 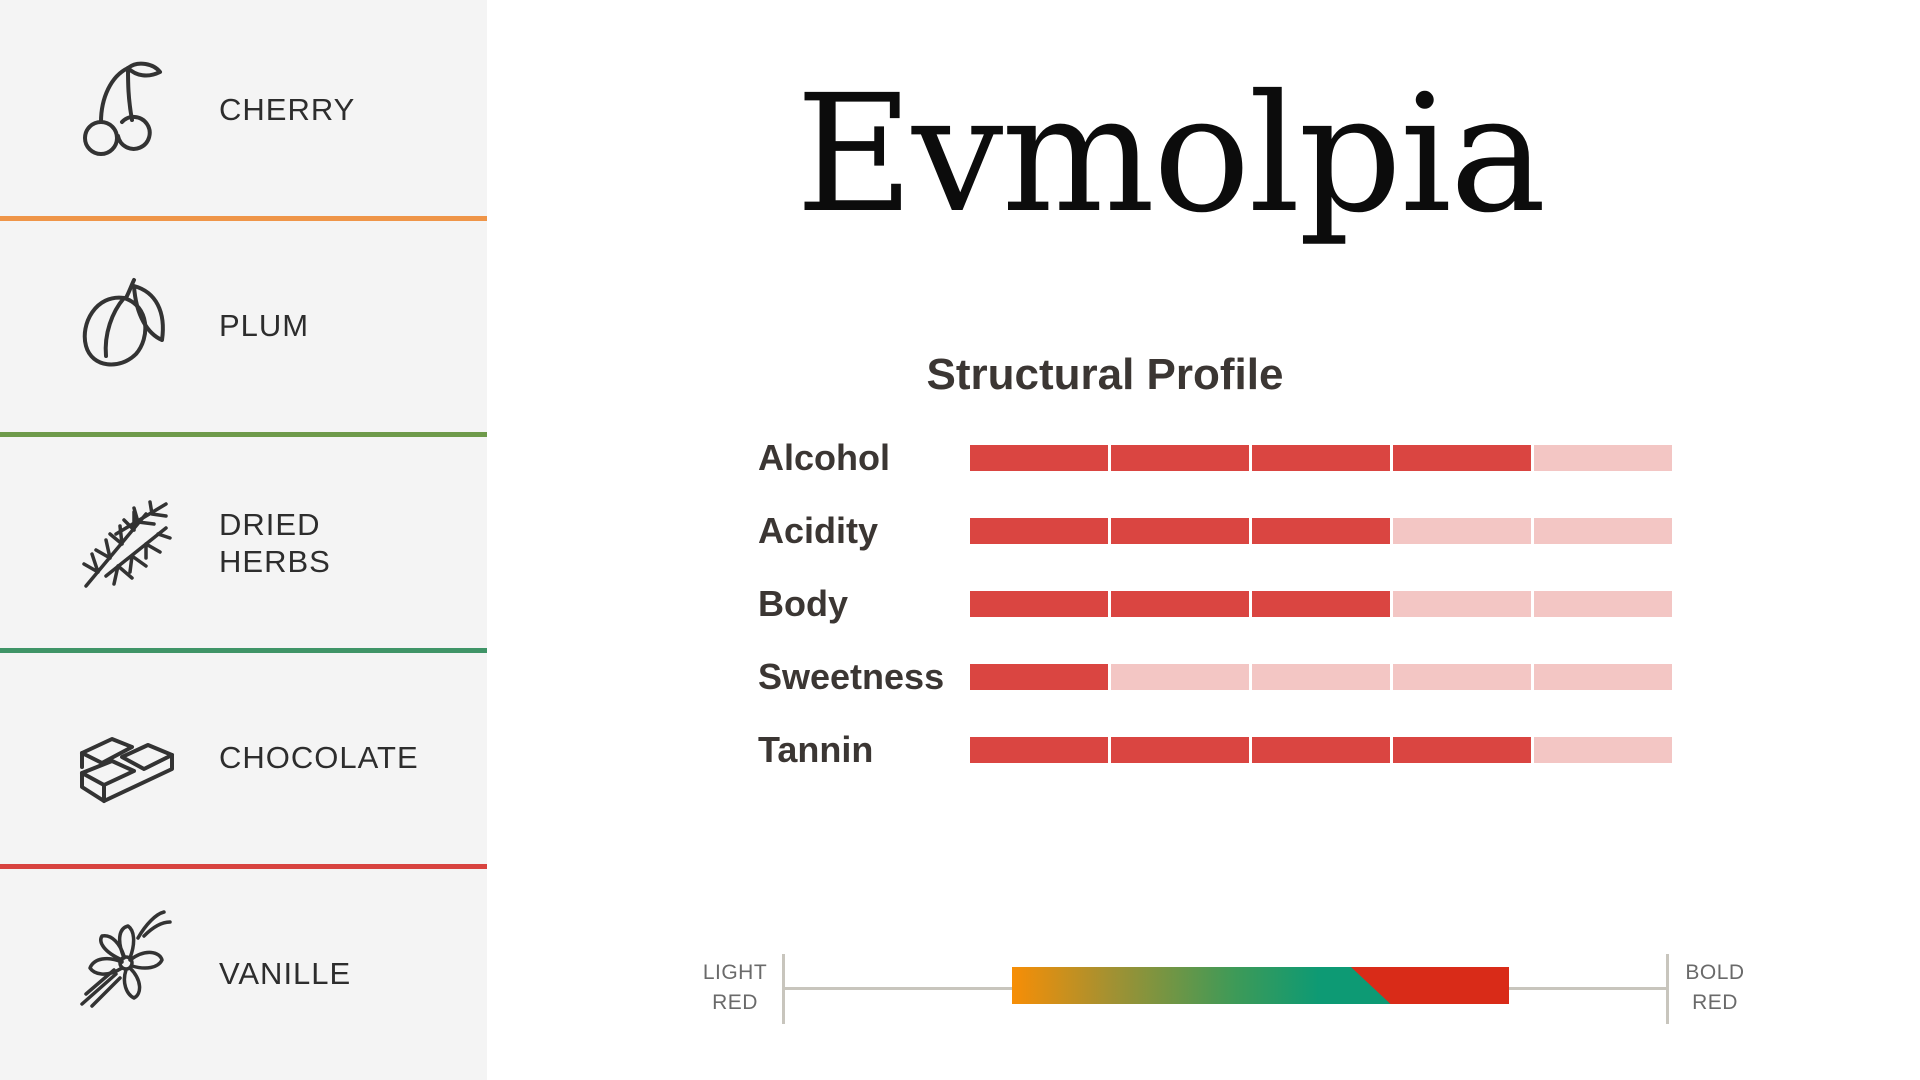 What do you see at coordinates (126, 544) in the screenshot?
I see `herbs-icon` at bounding box center [126, 544].